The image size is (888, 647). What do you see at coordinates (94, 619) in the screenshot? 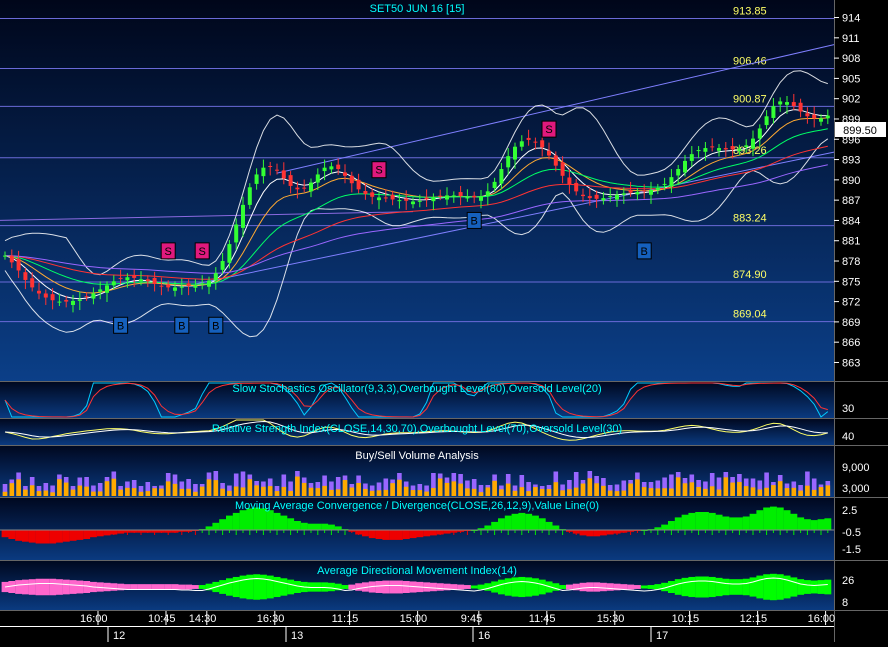
I see `time-tick-label: 16:00` at bounding box center [94, 619].